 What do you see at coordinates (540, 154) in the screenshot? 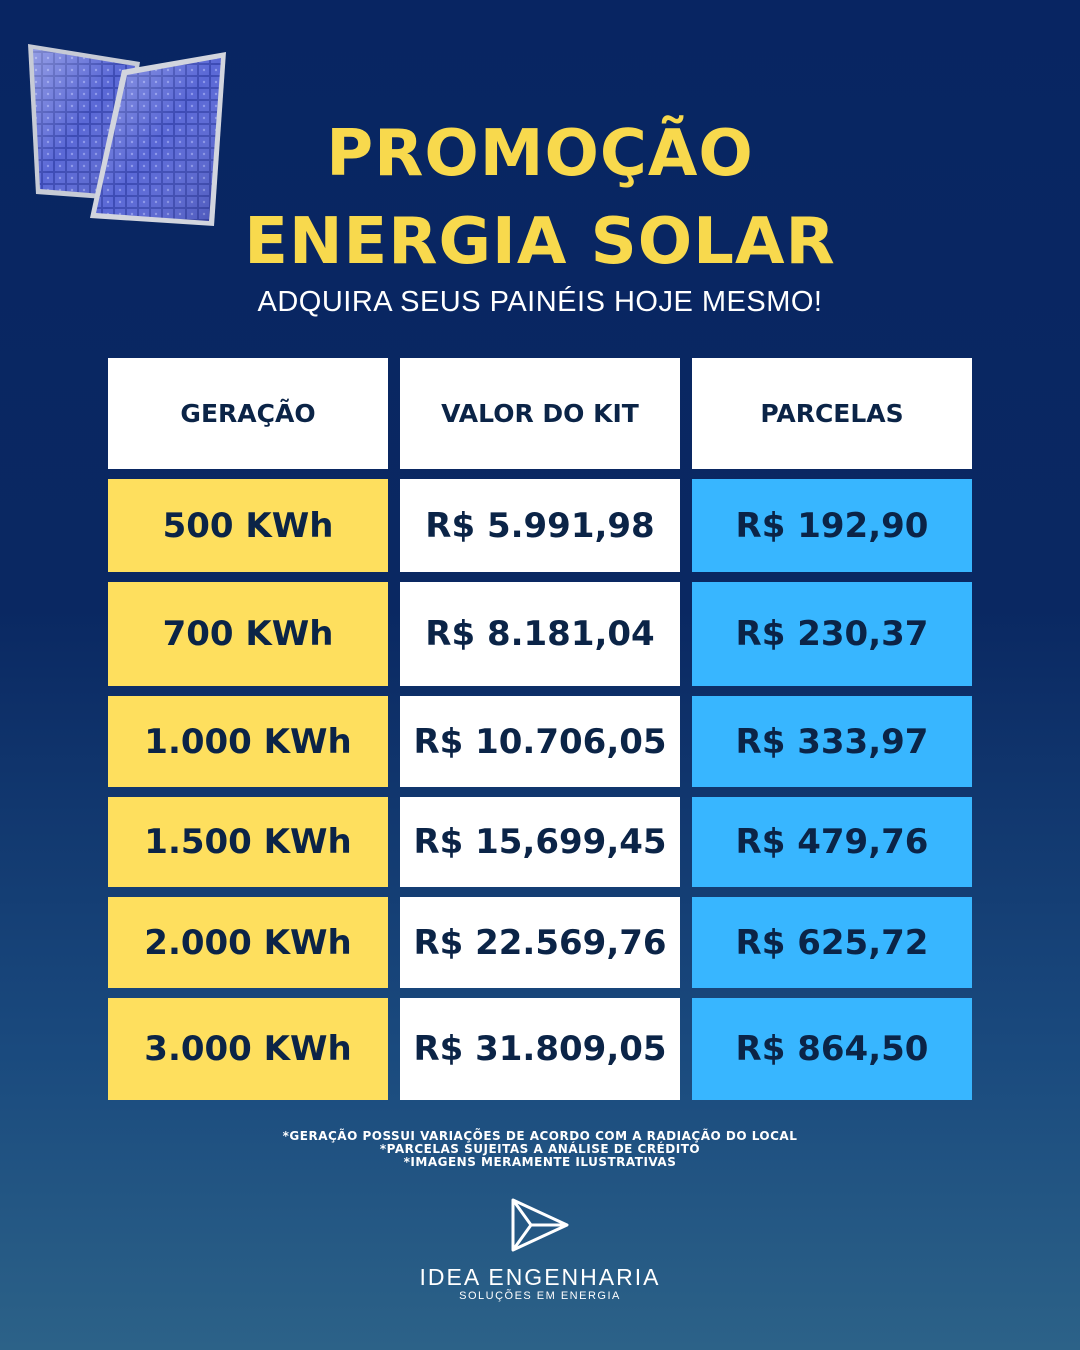
I see `promo-title-line1: PROMOÇÃO` at bounding box center [540, 154].